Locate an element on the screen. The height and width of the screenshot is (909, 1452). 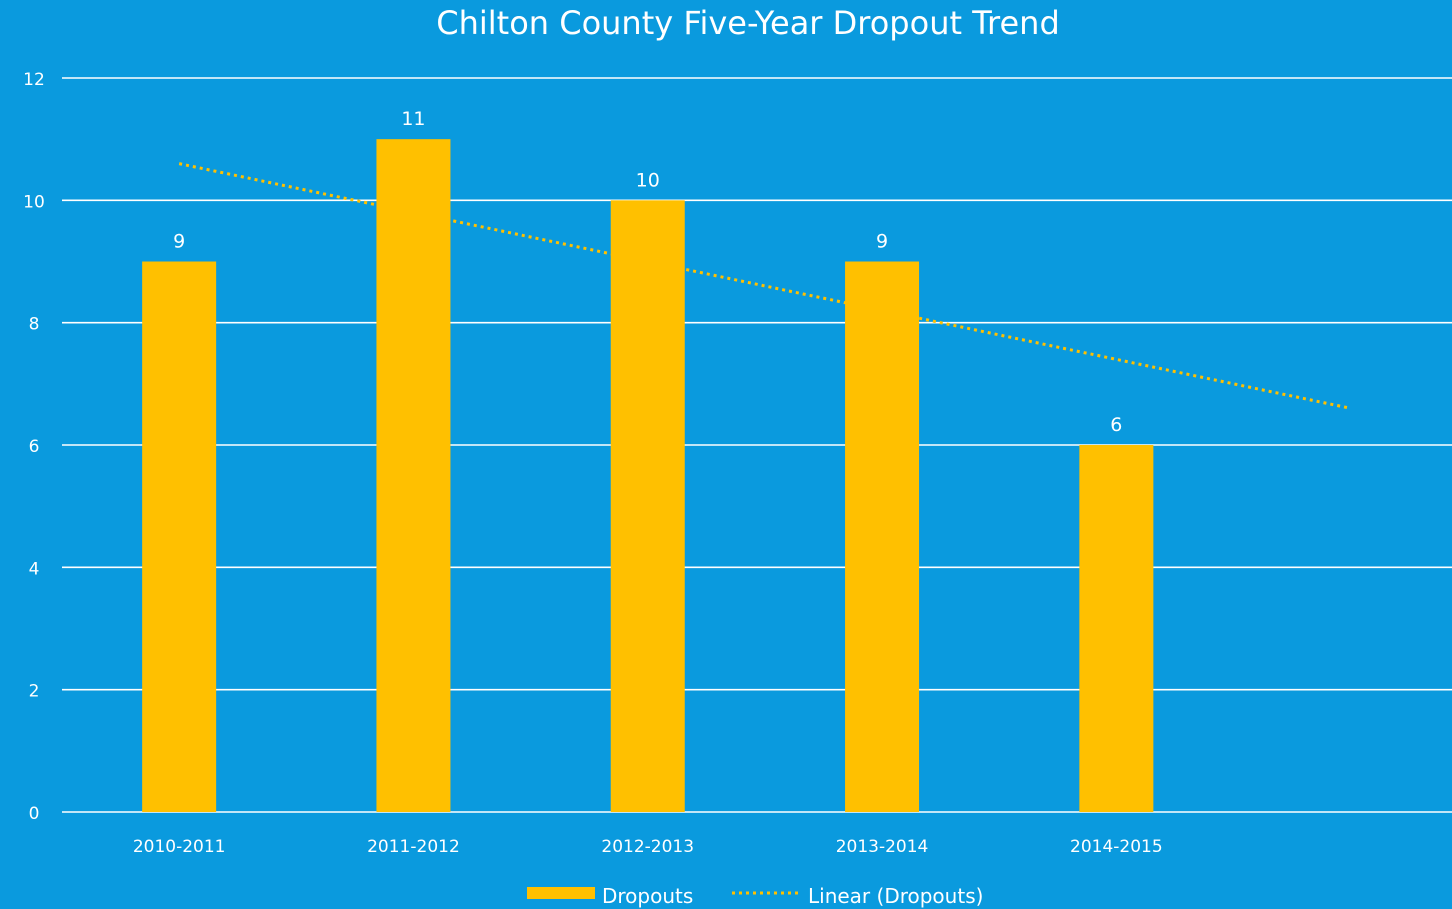
x-tick-label: 2010-2011 is located at coordinates (179, 847).